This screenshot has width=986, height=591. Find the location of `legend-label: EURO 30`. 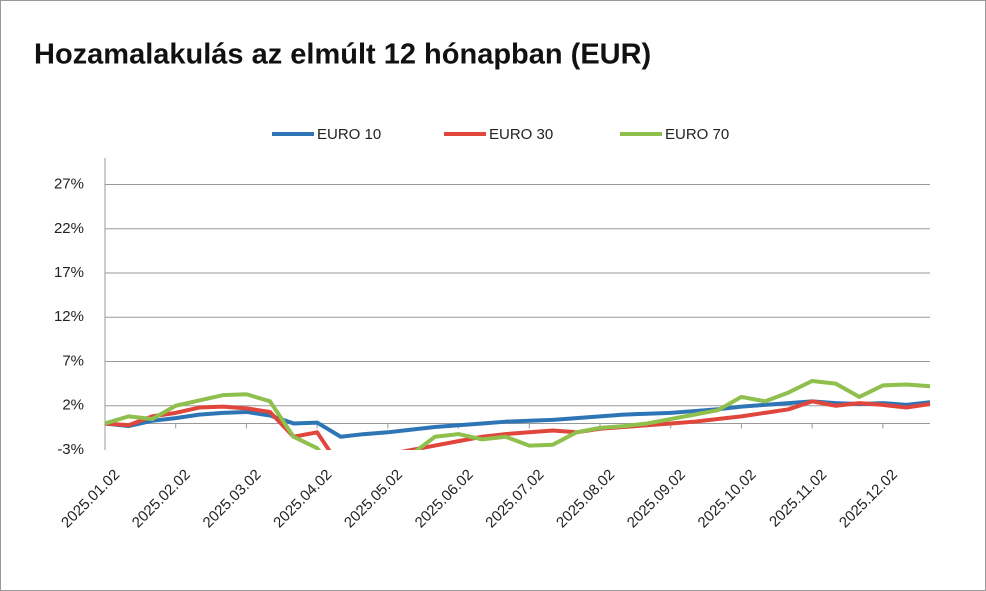

legend-label: EURO 30 is located at coordinates (521, 134).